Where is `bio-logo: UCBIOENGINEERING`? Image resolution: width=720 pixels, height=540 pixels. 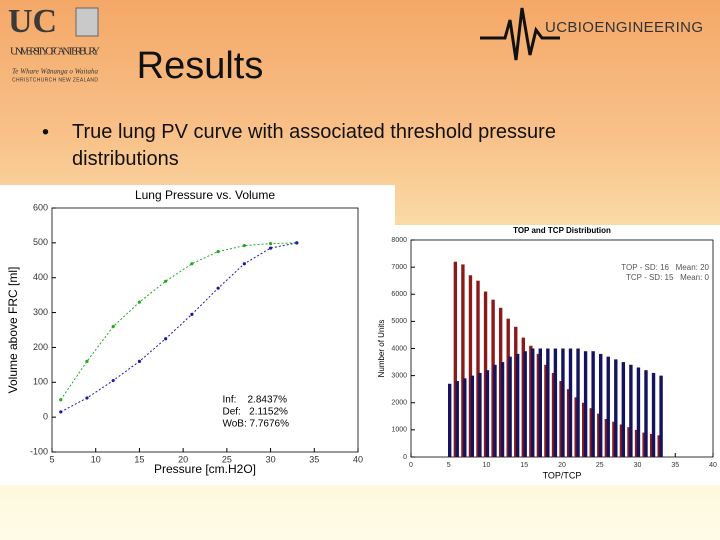 bio-logo: UCBIOENGINEERING is located at coordinates (624, 27).